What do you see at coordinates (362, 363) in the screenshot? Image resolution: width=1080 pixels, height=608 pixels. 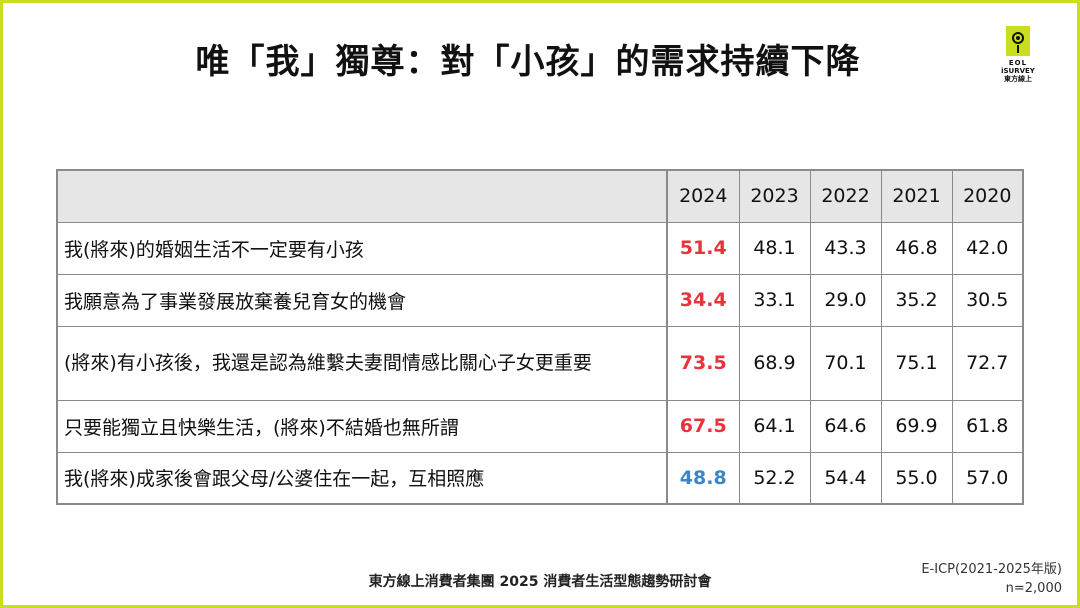 I see `row-label: (將來)有小孩後，我還是認為維繫夫妻間情感比關心子女更重要` at bounding box center [362, 363].